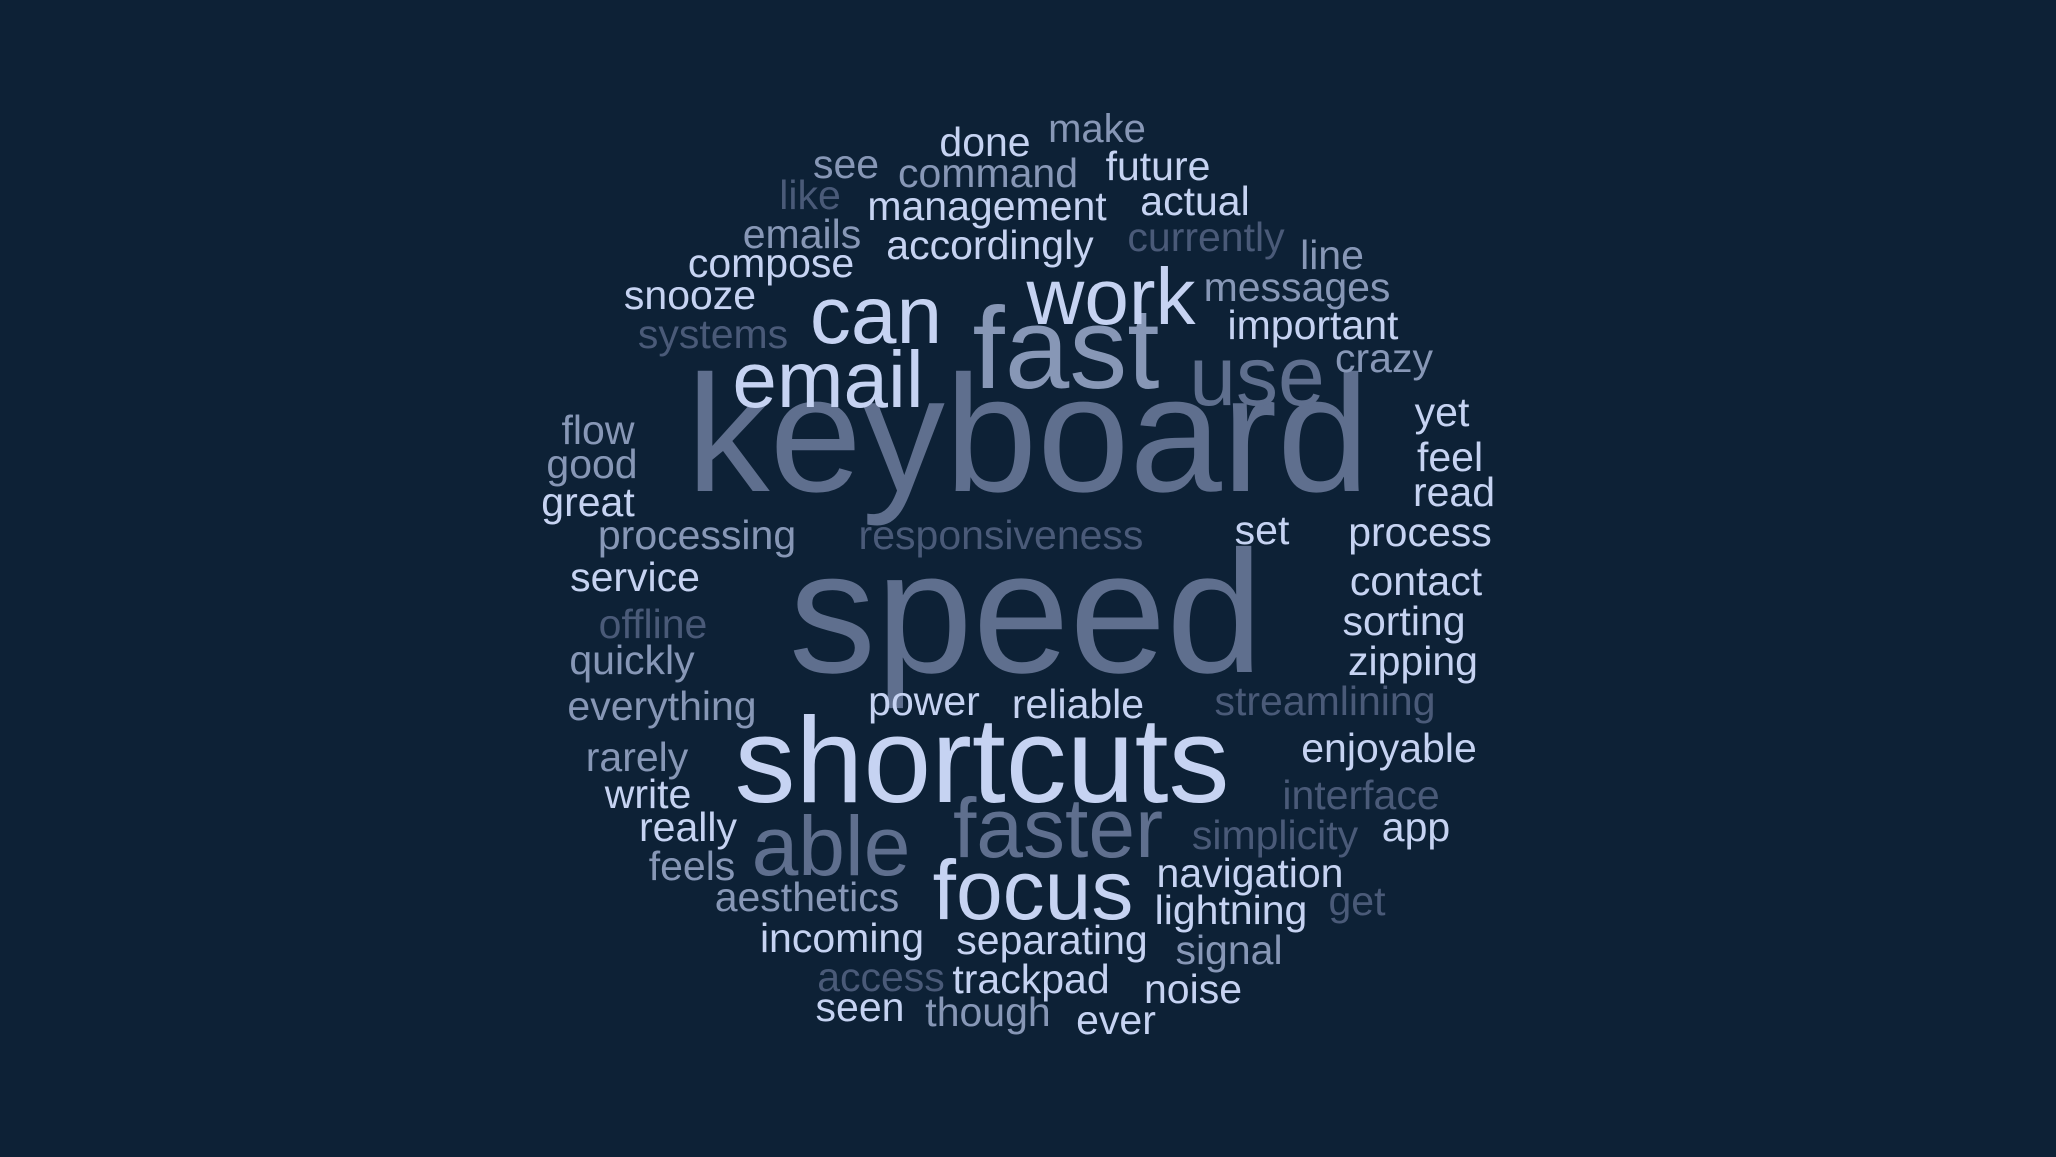  What do you see at coordinates (662, 706) in the screenshot?
I see `word-everything: everything` at bounding box center [662, 706].